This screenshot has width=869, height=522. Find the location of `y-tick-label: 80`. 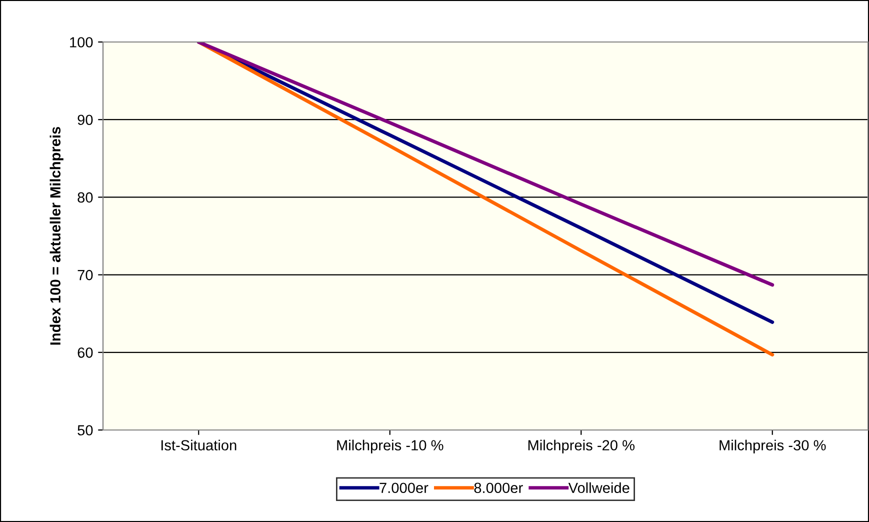

y-tick-label: 80 is located at coordinates (85, 197).